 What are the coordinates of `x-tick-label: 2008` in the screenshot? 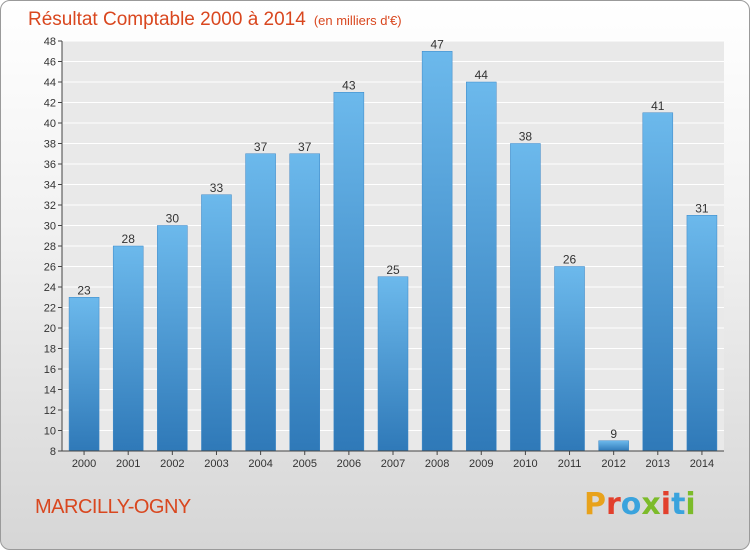 It's located at (437, 464).